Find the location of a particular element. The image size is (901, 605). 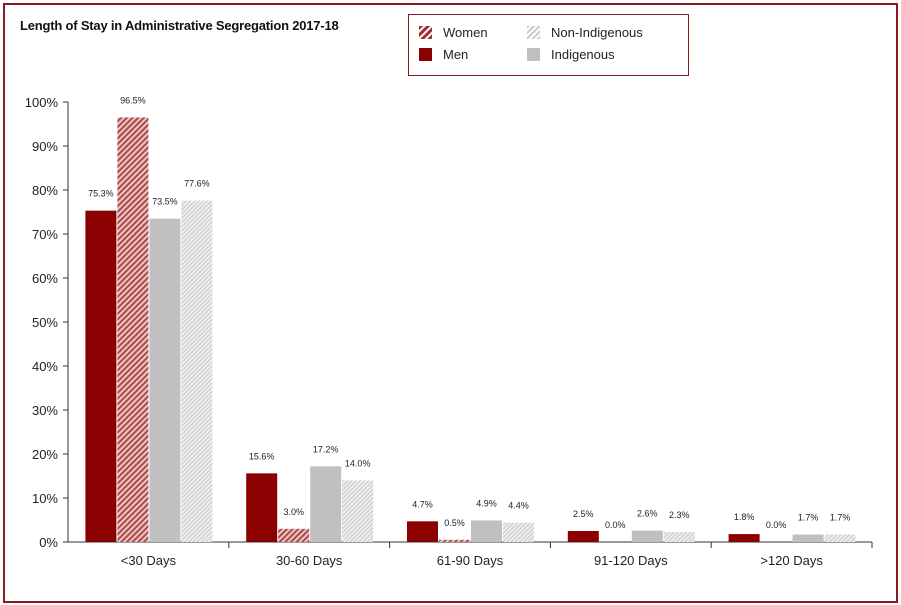

data-label: 4.4% is located at coordinates (518, 506).